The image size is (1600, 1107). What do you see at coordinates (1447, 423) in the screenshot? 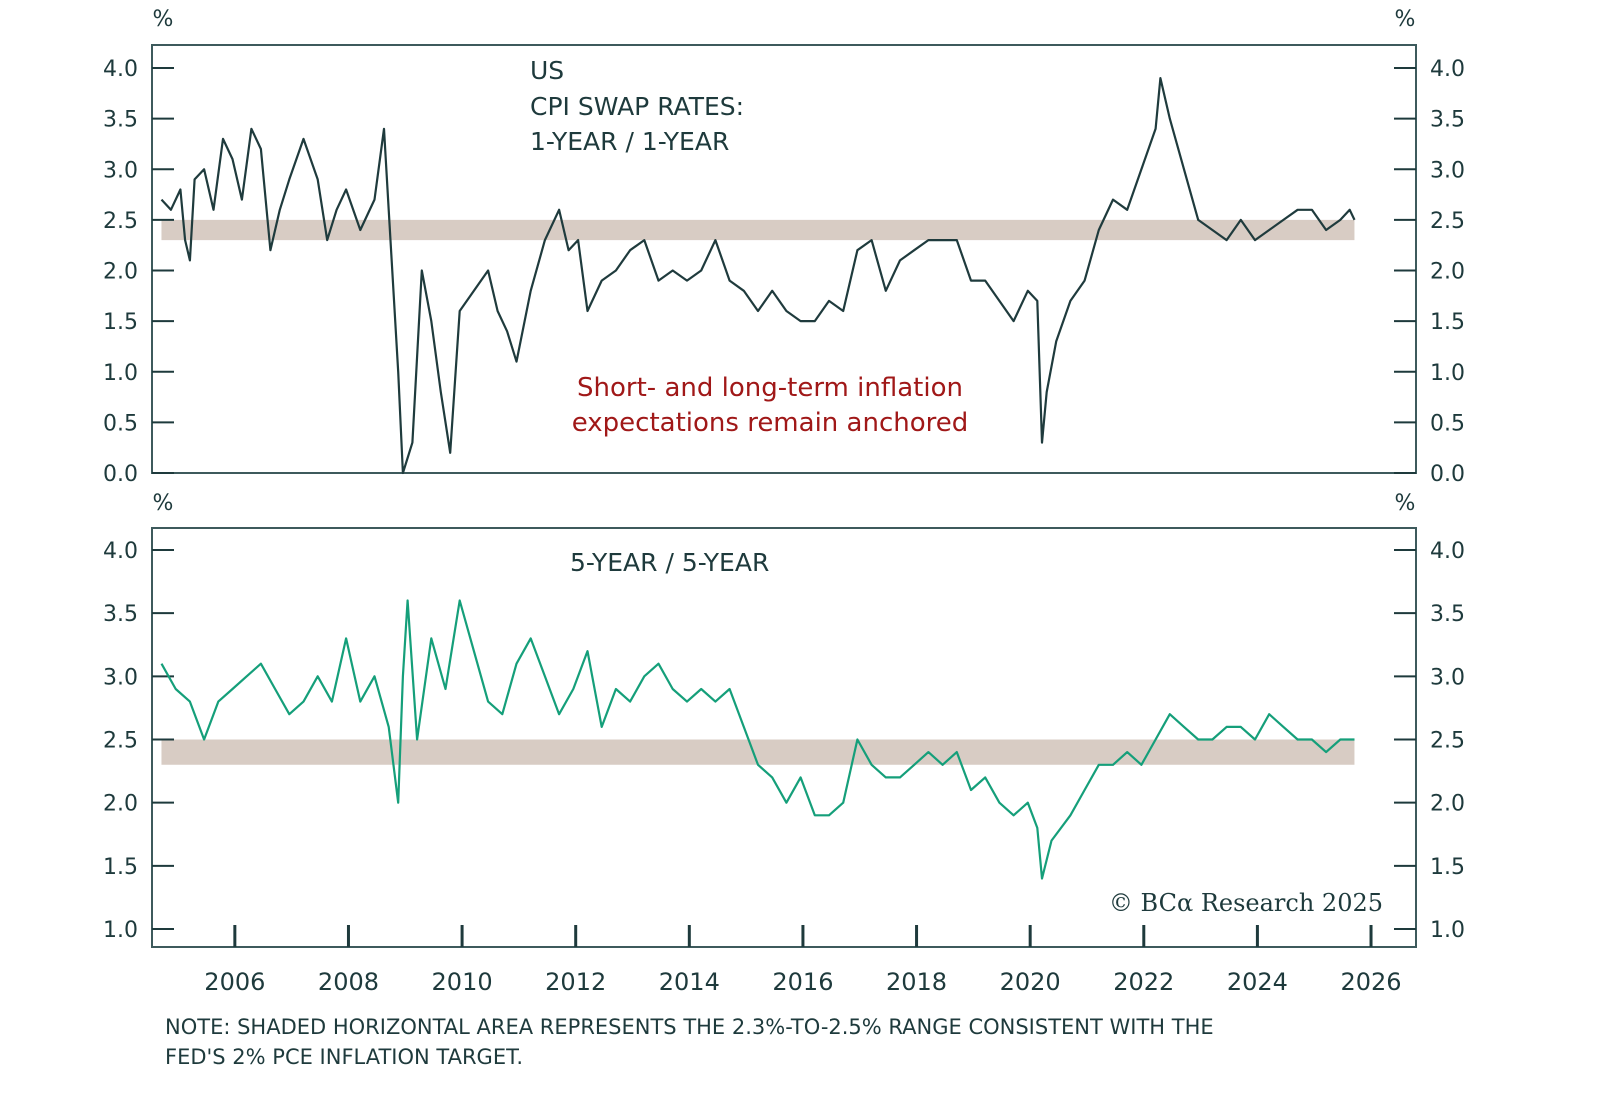
I see `y-tick-label-right: 0.5` at bounding box center [1447, 423].